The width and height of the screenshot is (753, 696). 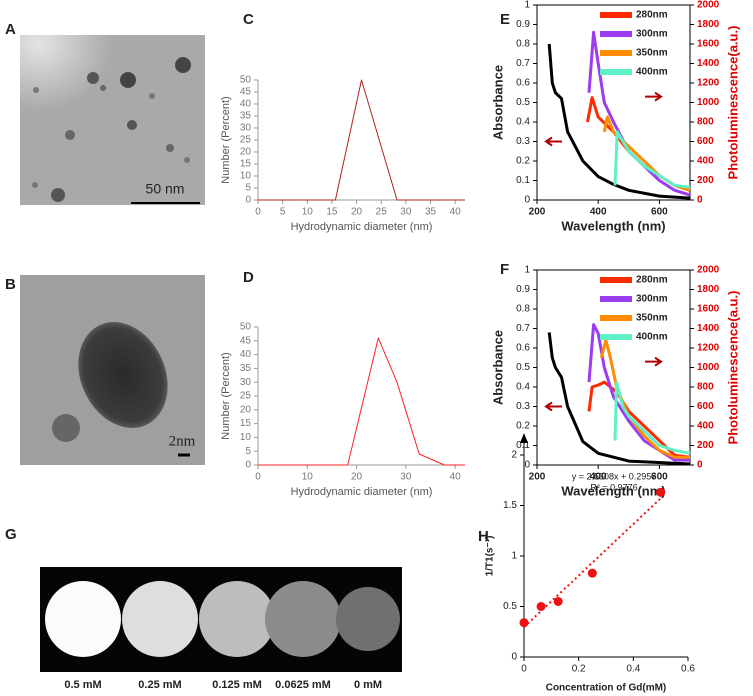 What do you see at coordinates (303, 685) in the screenshot?
I see `sample-label: 0.0625 mM` at bounding box center [303, 685].